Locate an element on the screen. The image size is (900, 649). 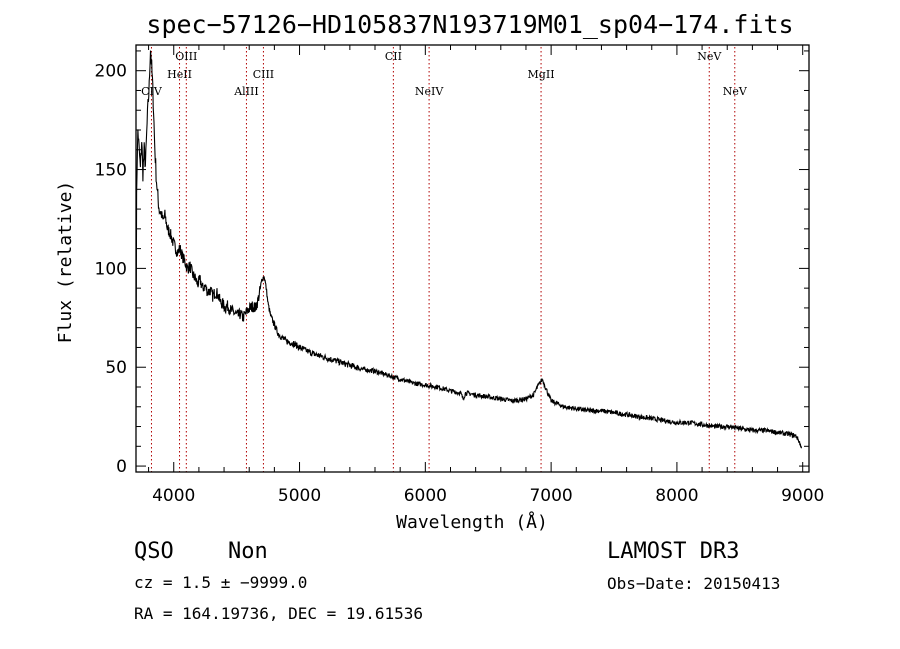
x-tick-label: 4000 is located at coordinates (173, 496).